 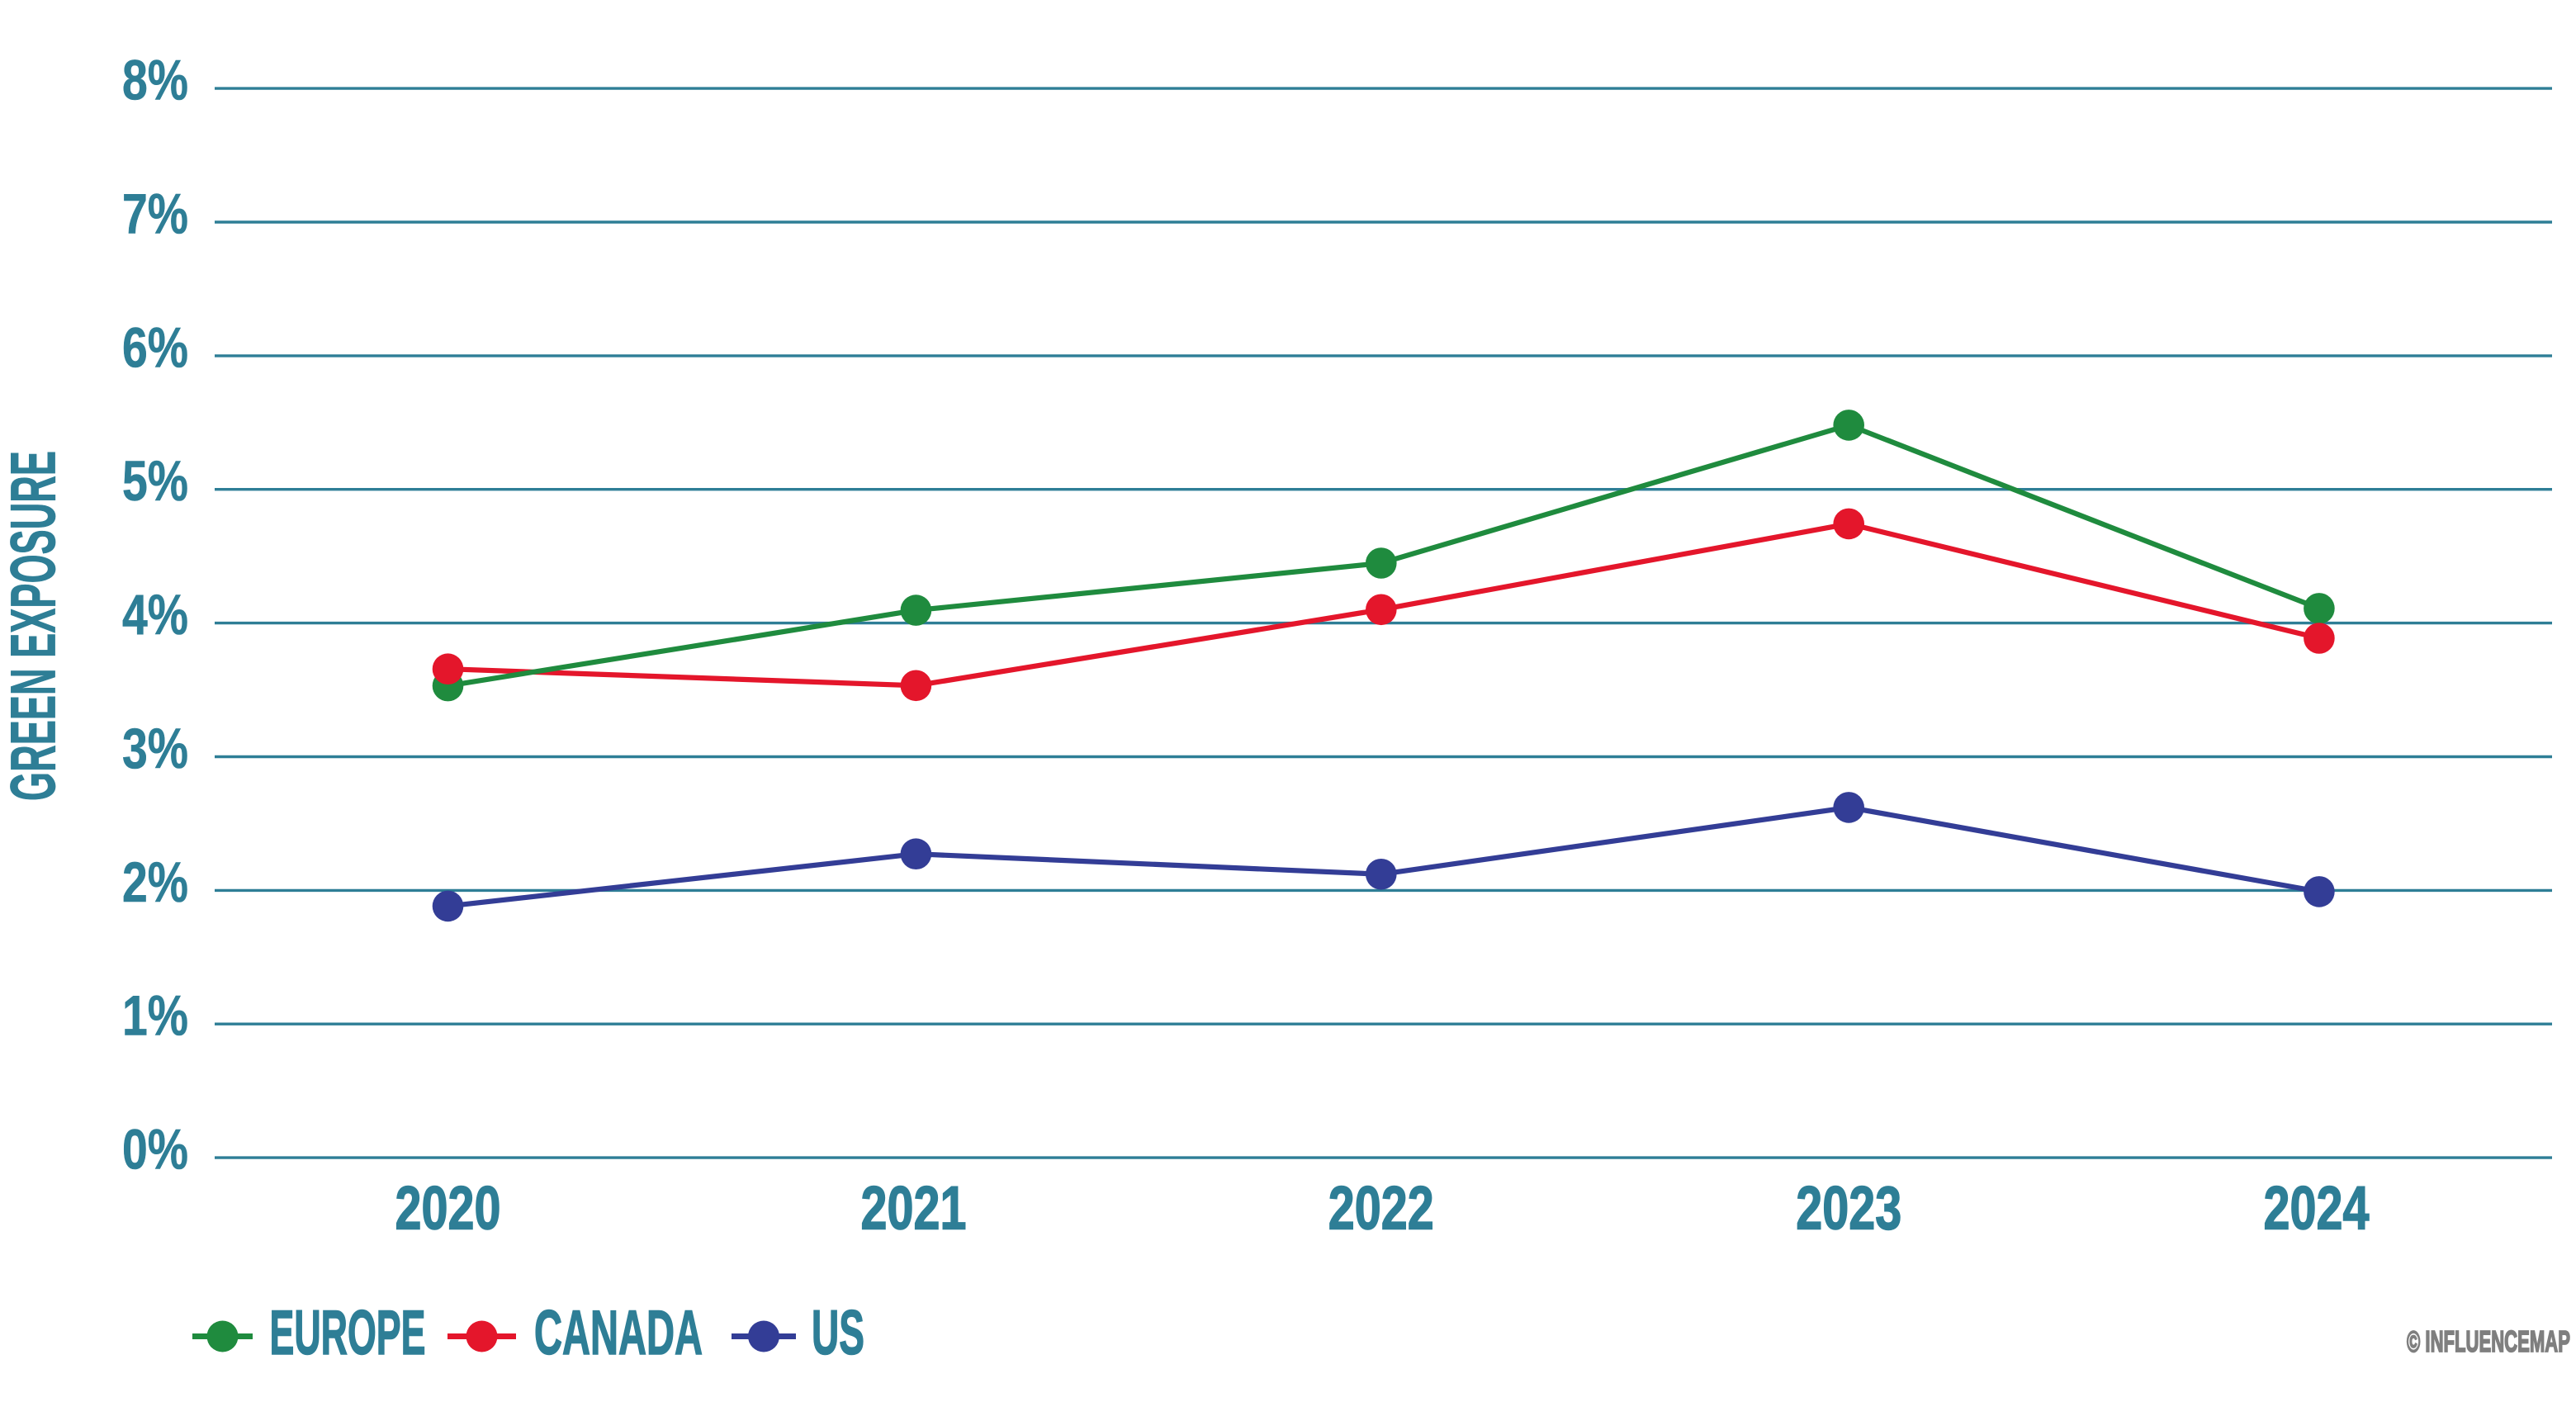 What do you see at coordinates (155, 214) in the screenshot?
I see `svg-text: 7%` at bounding box center [155, 214].